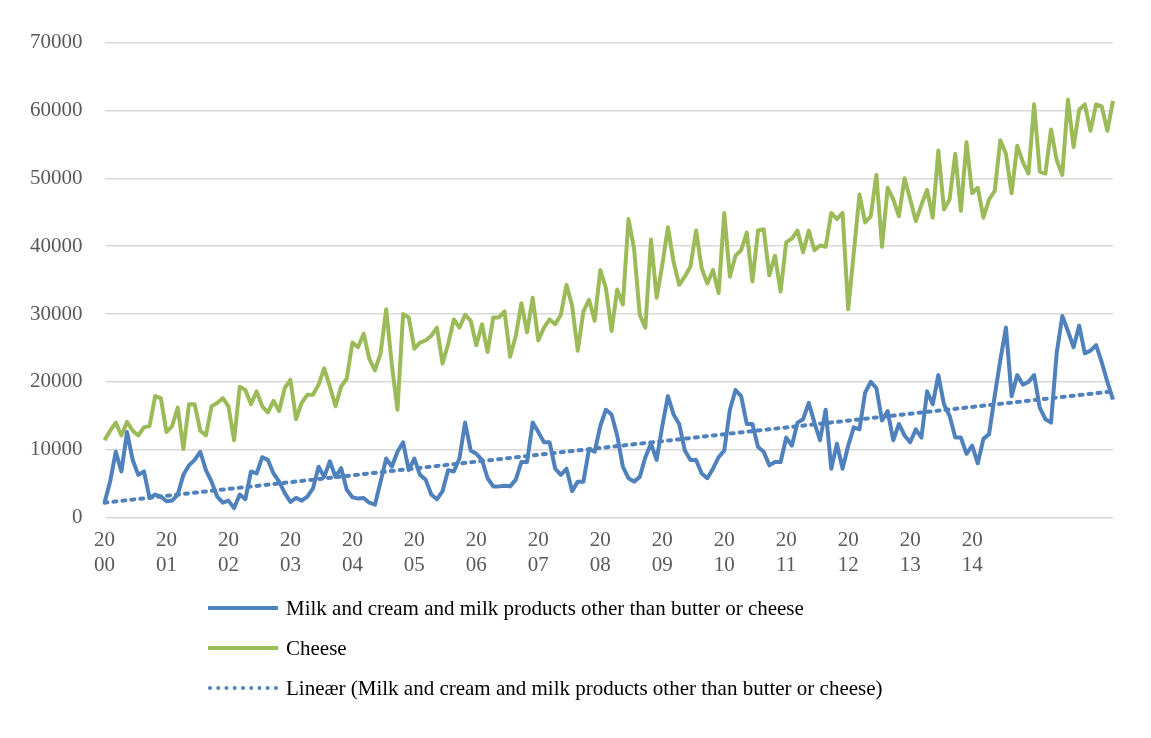  What do you see at coordinates (584, 688) in the screenshot?
I see `legend-label: Lineær (Milk and cream and milk products other than butter or cheese)` at bounding box center [584, 688].